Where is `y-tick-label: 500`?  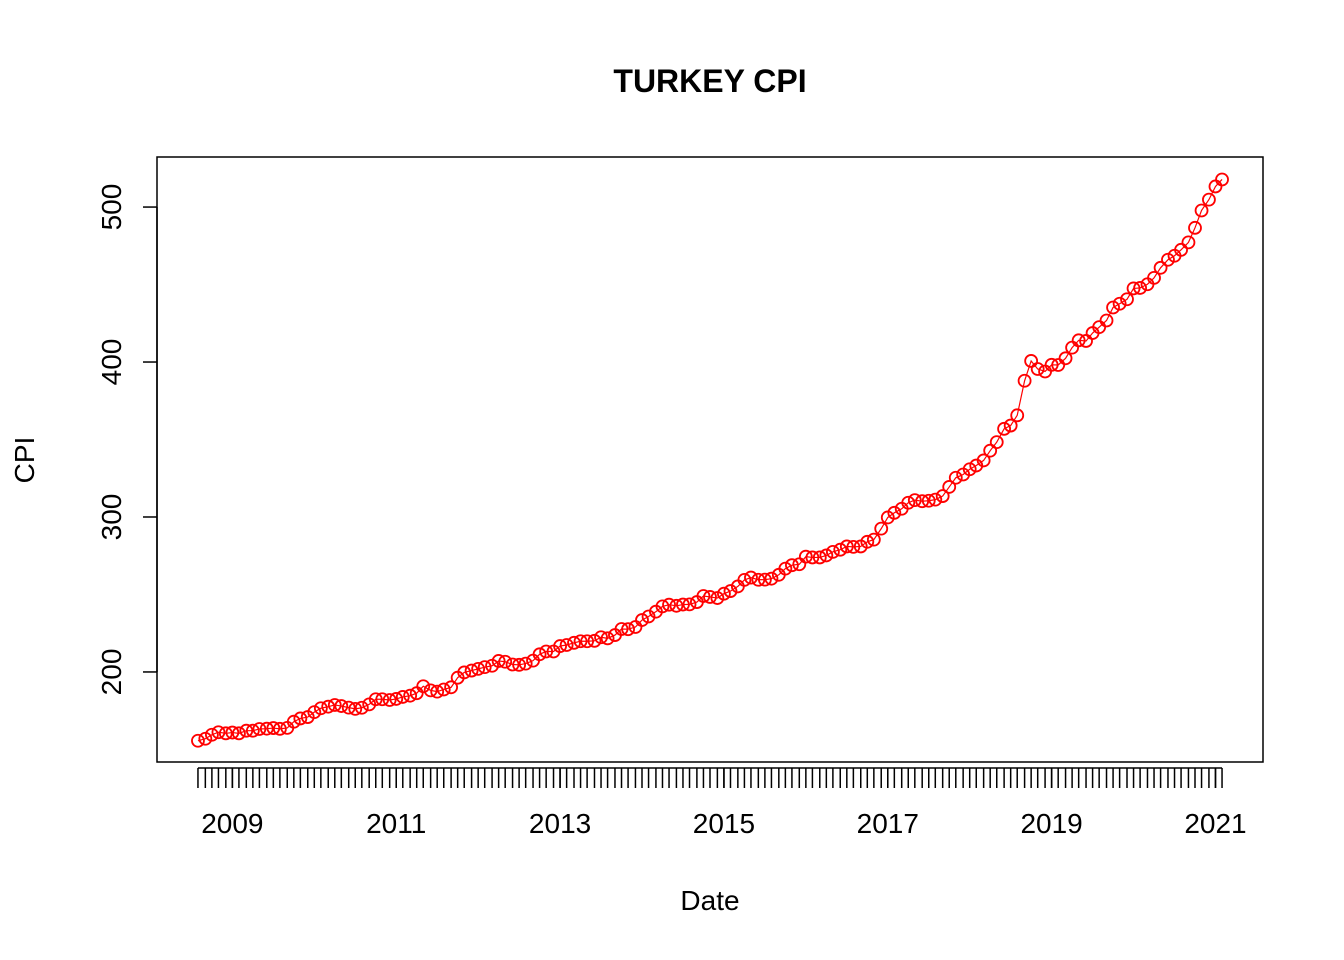 y-tick-label: 500 is located at coordinates (111, 207).